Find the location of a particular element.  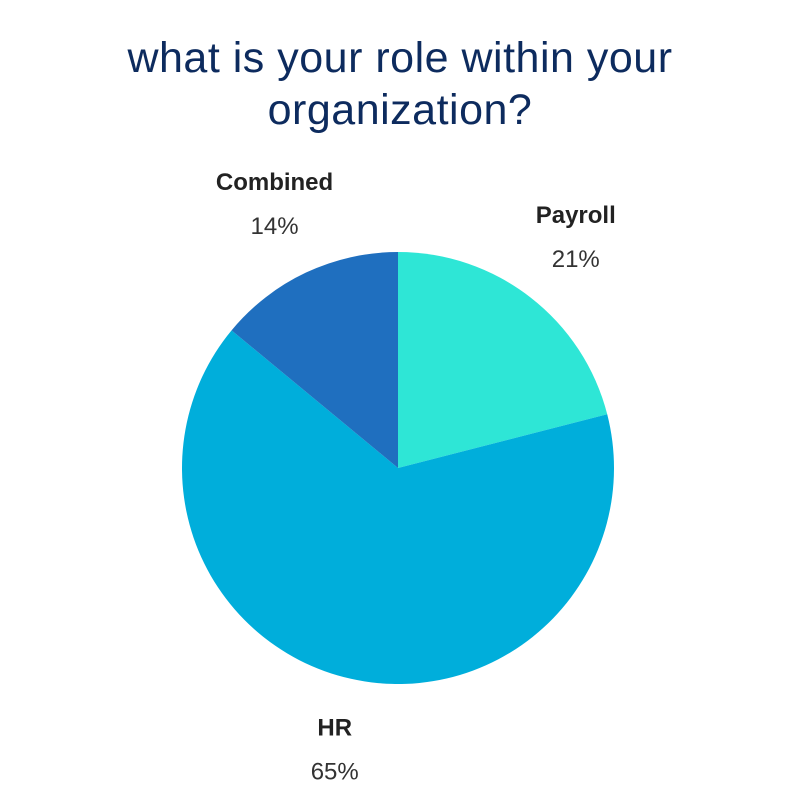

slice-category-label: Combined is located at coordinates (274, 182).